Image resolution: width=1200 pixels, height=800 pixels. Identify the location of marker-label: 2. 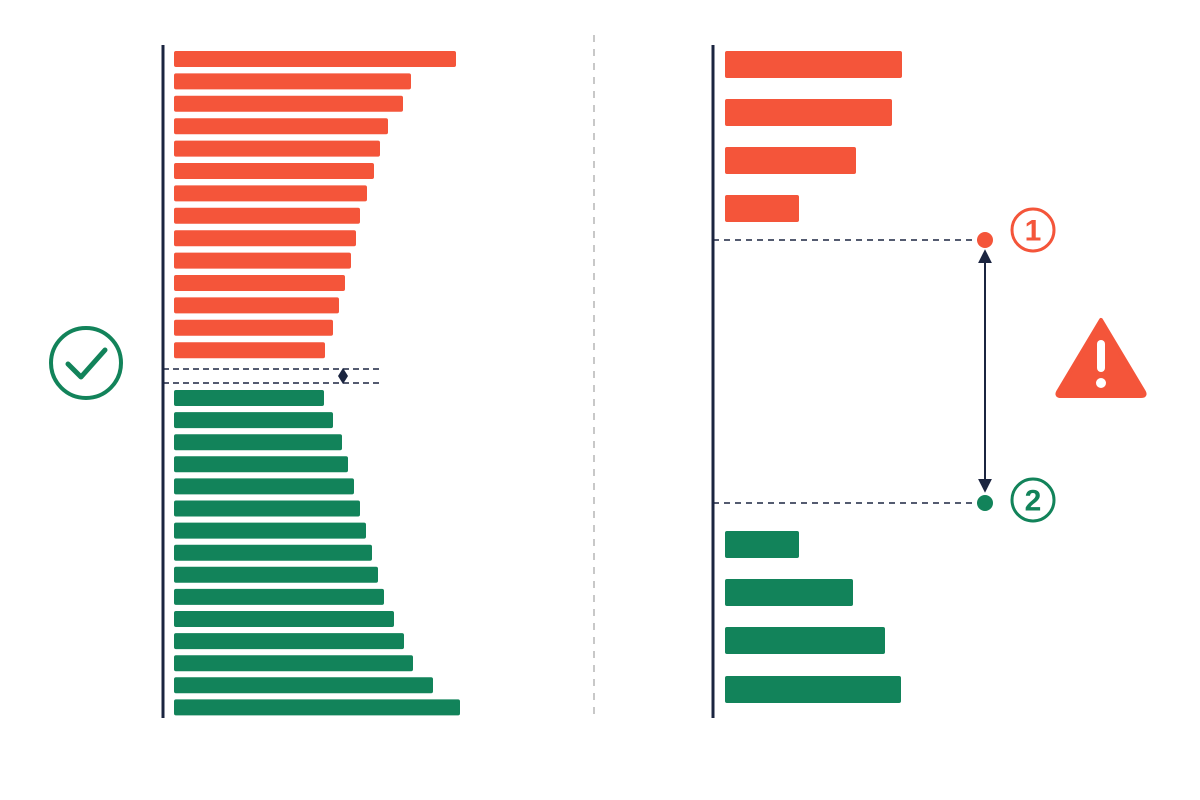
(1033, 501).